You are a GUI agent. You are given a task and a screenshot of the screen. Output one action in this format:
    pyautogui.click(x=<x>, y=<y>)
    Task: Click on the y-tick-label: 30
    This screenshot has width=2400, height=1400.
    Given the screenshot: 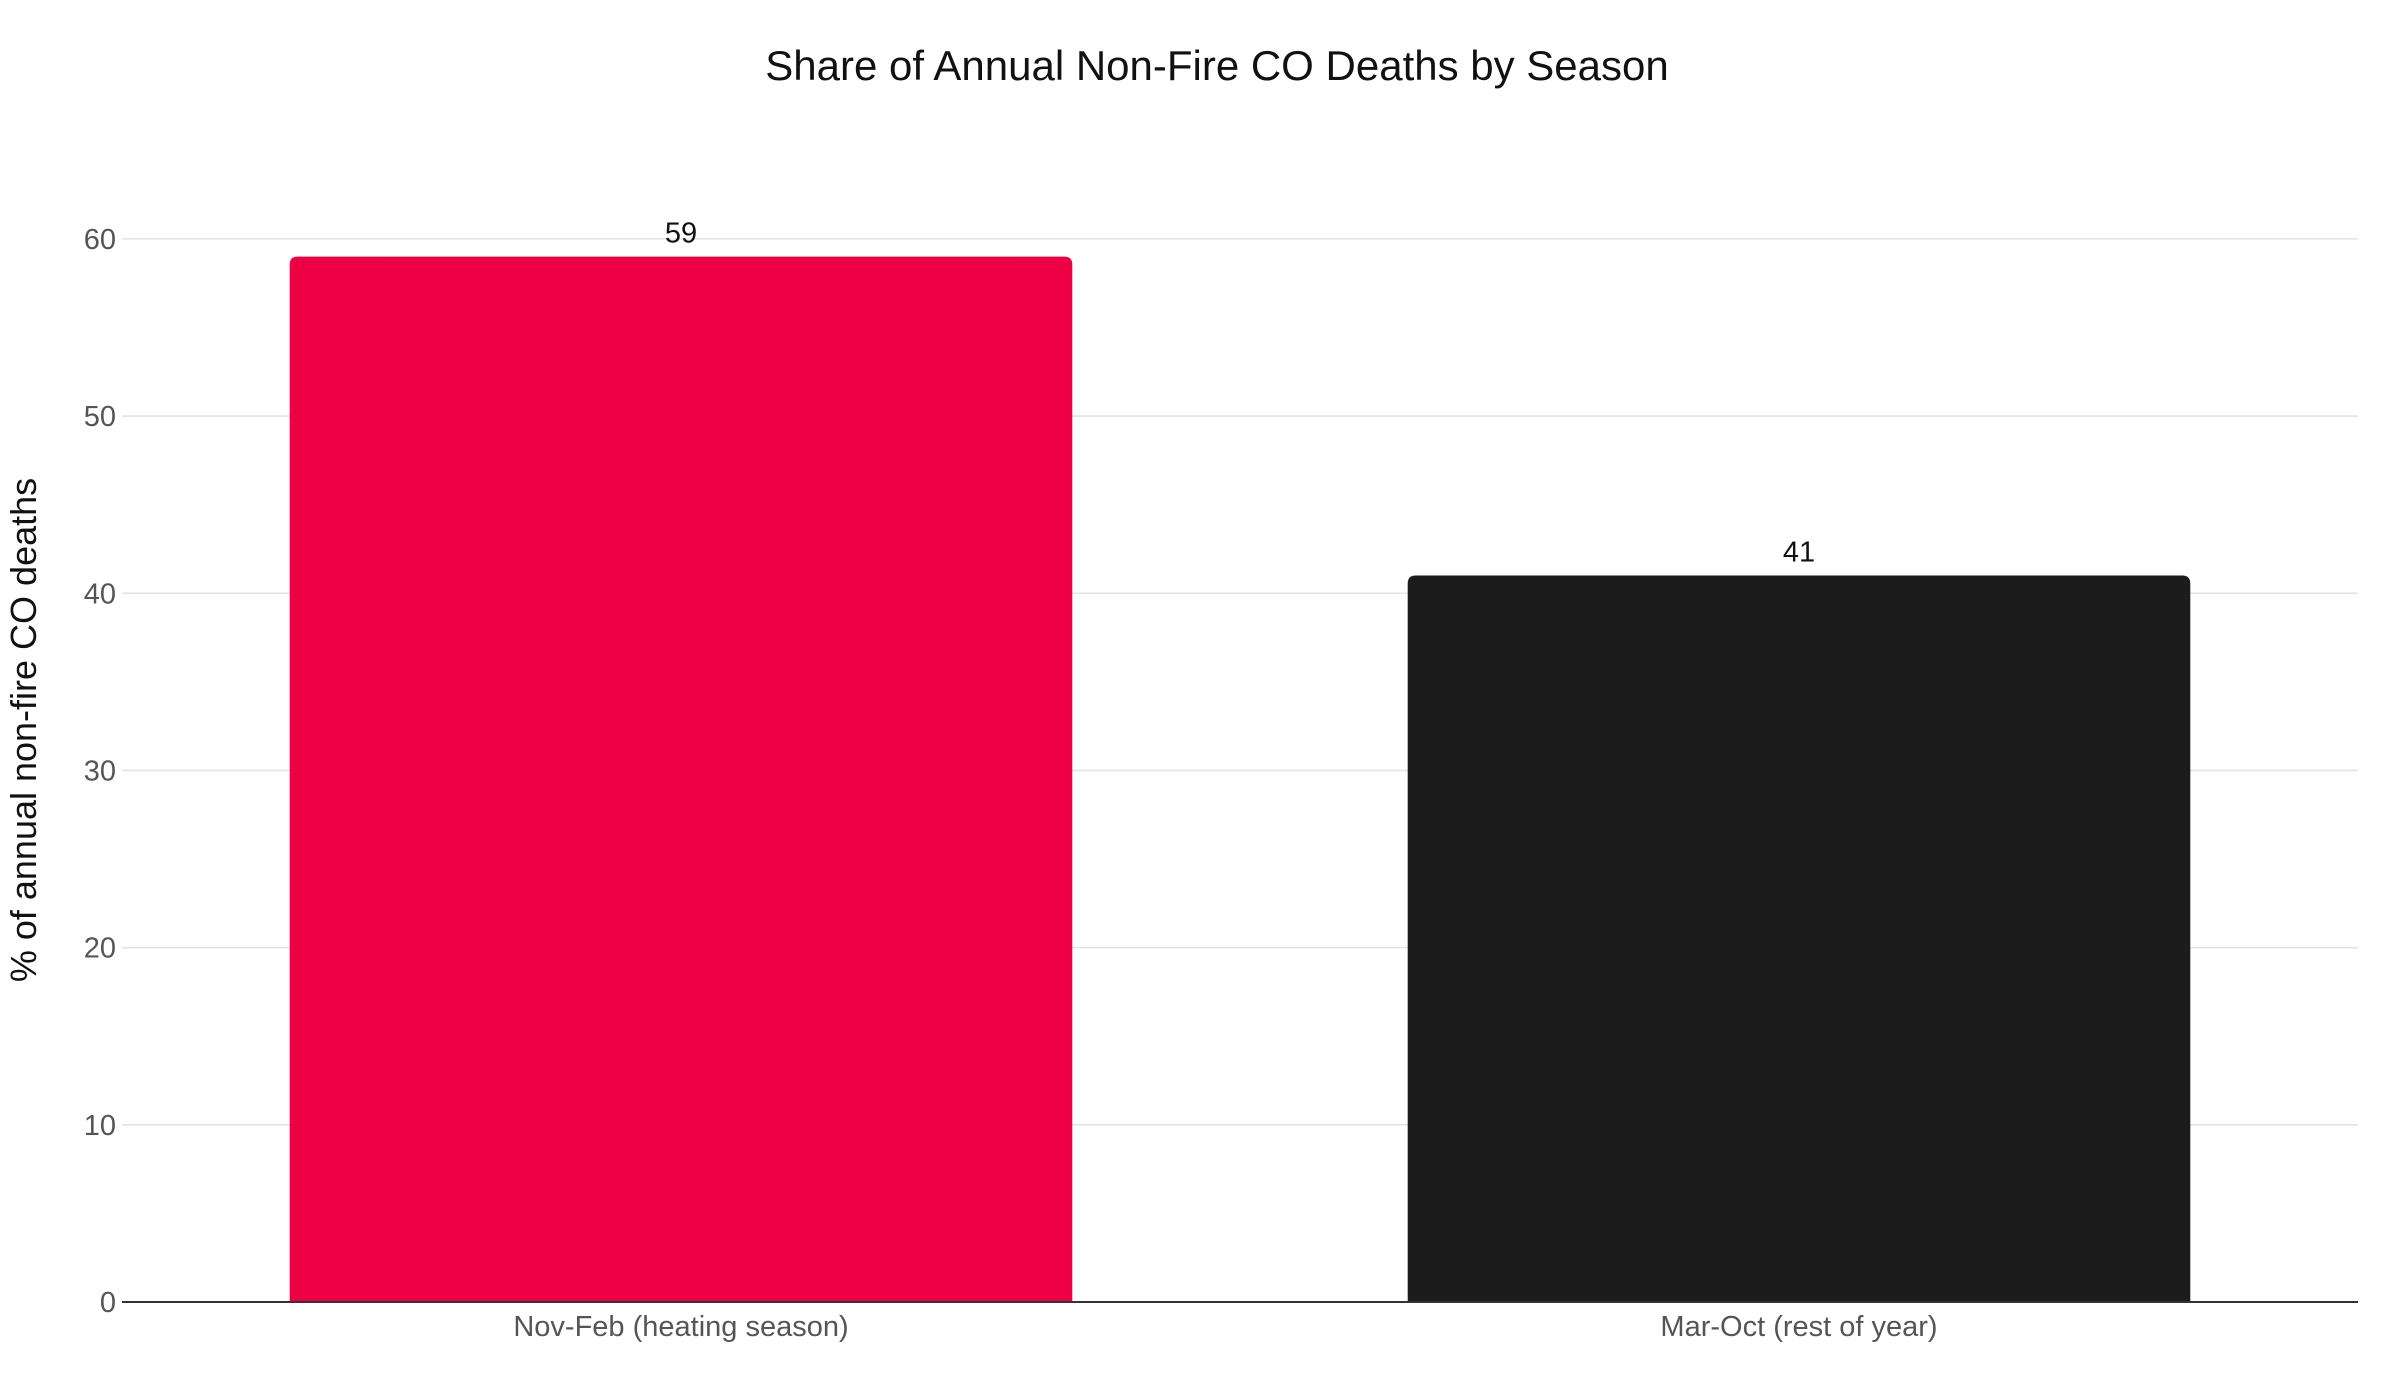 What is the action you would take?
    pyautogui.click(x=100, y=771)
    